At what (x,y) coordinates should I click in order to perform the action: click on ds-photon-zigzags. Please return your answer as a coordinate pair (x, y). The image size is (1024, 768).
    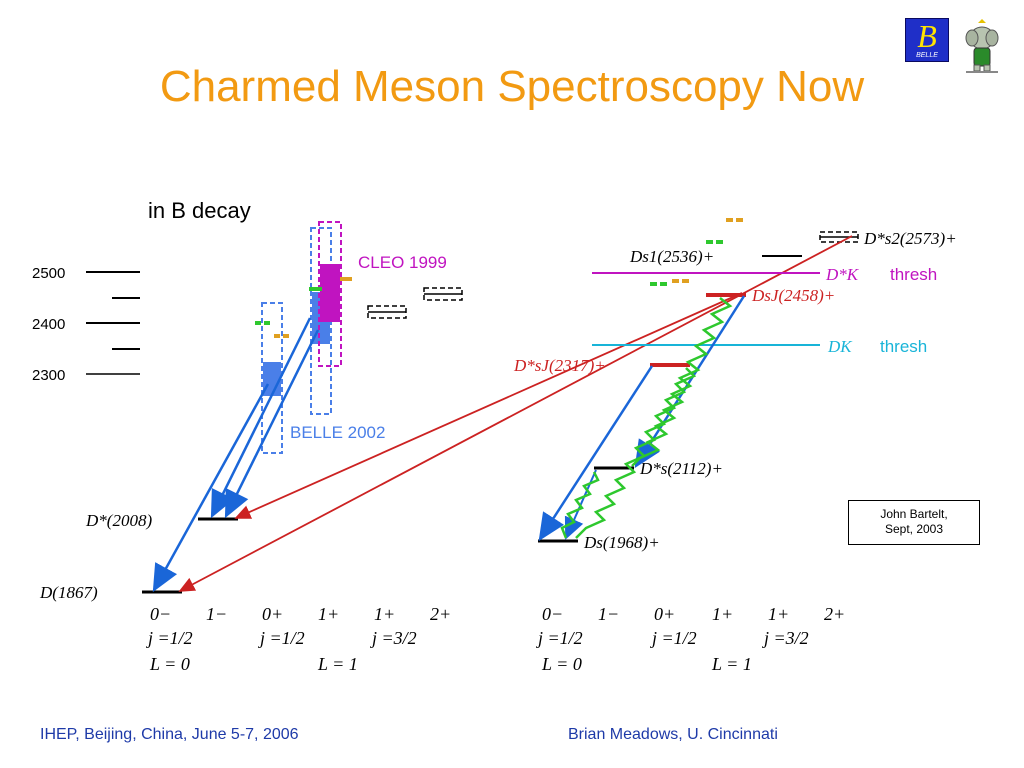
    Looking at the image, I should click on (646, 418).